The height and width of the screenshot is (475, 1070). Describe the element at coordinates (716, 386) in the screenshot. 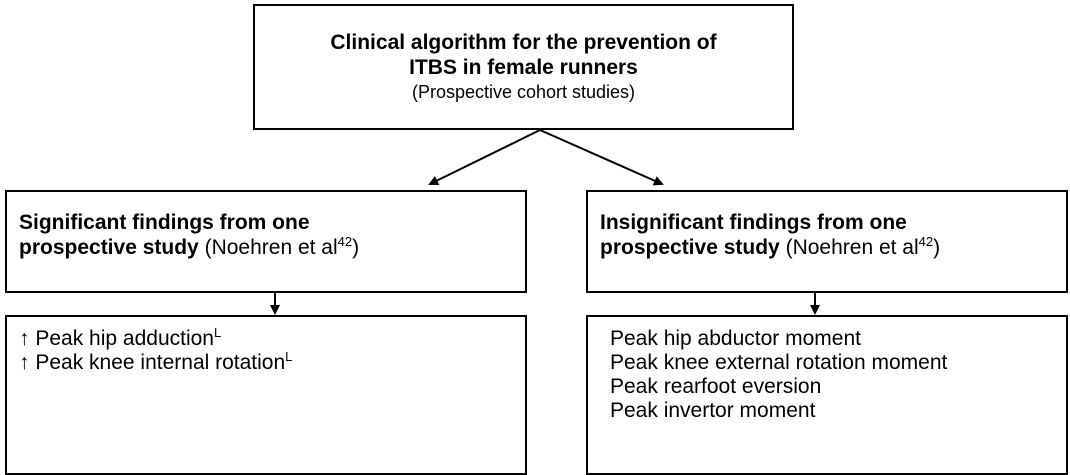

I see `finding: Peak rearfoot eversion` at that location.